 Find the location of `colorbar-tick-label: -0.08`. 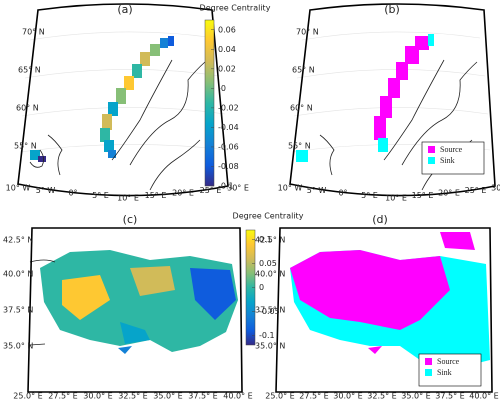

colorbar-tick-label: -0.08 is located at coordinates (228, 166).